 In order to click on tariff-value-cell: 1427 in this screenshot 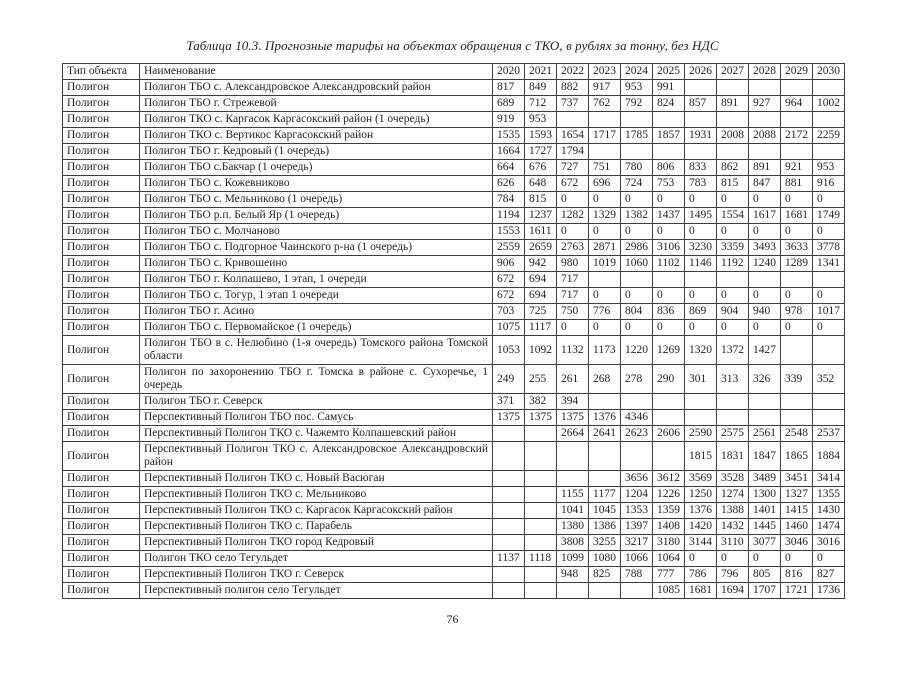, I will do `click(764, 350)`.